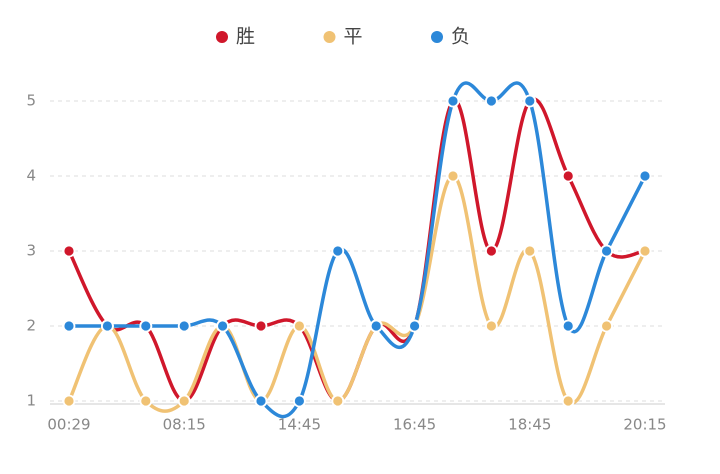 The height and width of the screenshot is (474, 720). What do you see at coordinates (184, 425) in the screenshot?
I see `x-tick-label: 08:15` at bounding box center [184, 425].